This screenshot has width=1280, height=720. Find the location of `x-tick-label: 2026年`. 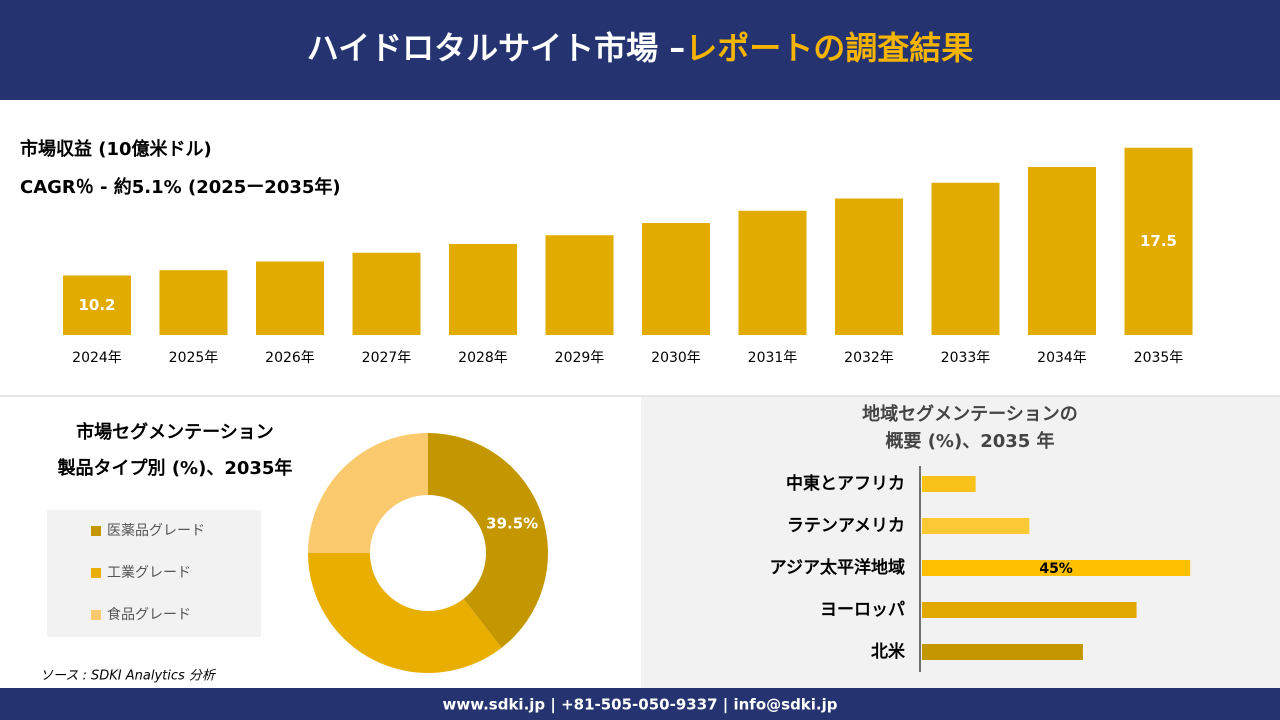

x-tick-label: 2026年 is located at coordinates (290, 358).